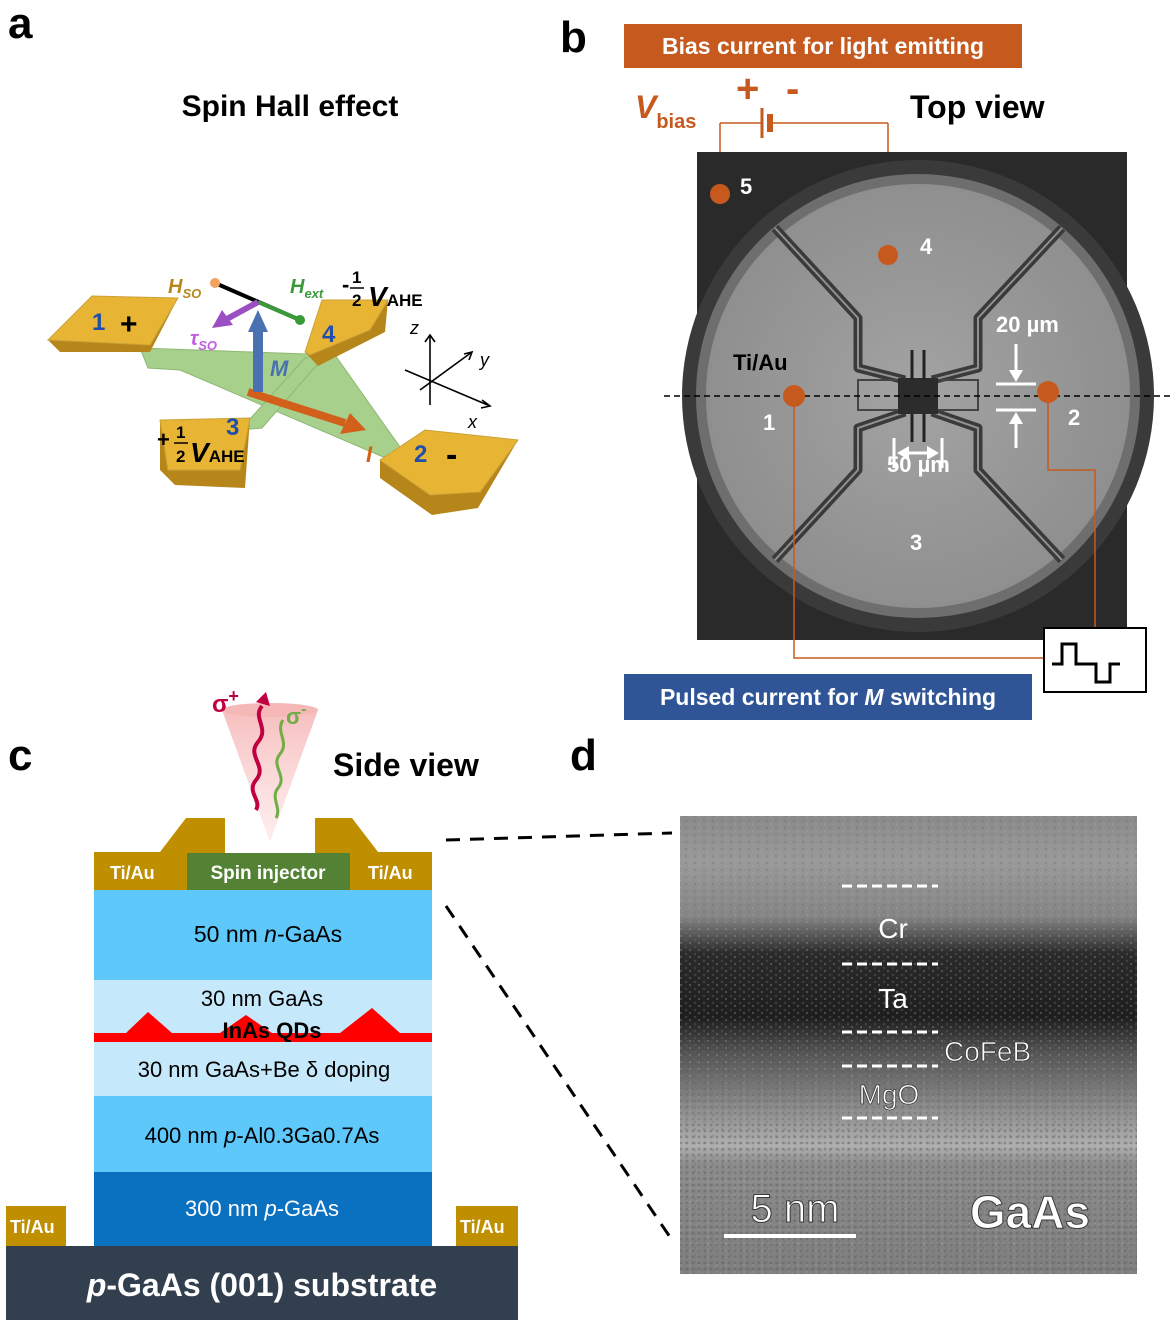 The image size is (1174, 1320). Describe the element at coordinates (647, 107) in the screenshot. I see `vbias-v: V` at that location.